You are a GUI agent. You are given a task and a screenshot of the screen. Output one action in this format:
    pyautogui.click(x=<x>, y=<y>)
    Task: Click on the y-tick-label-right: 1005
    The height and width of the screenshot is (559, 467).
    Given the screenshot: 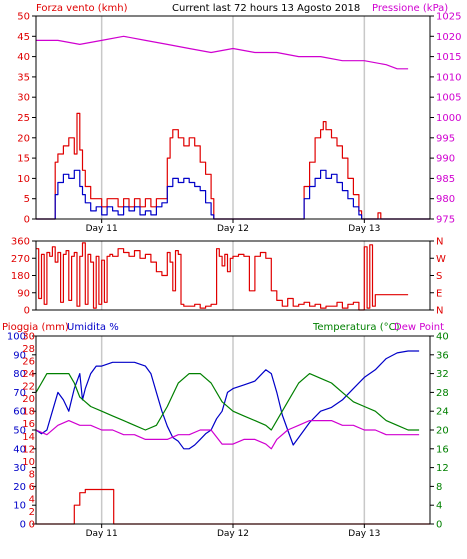 What is the action you would take?
    pyautogui.click(x=448, y=98)
    